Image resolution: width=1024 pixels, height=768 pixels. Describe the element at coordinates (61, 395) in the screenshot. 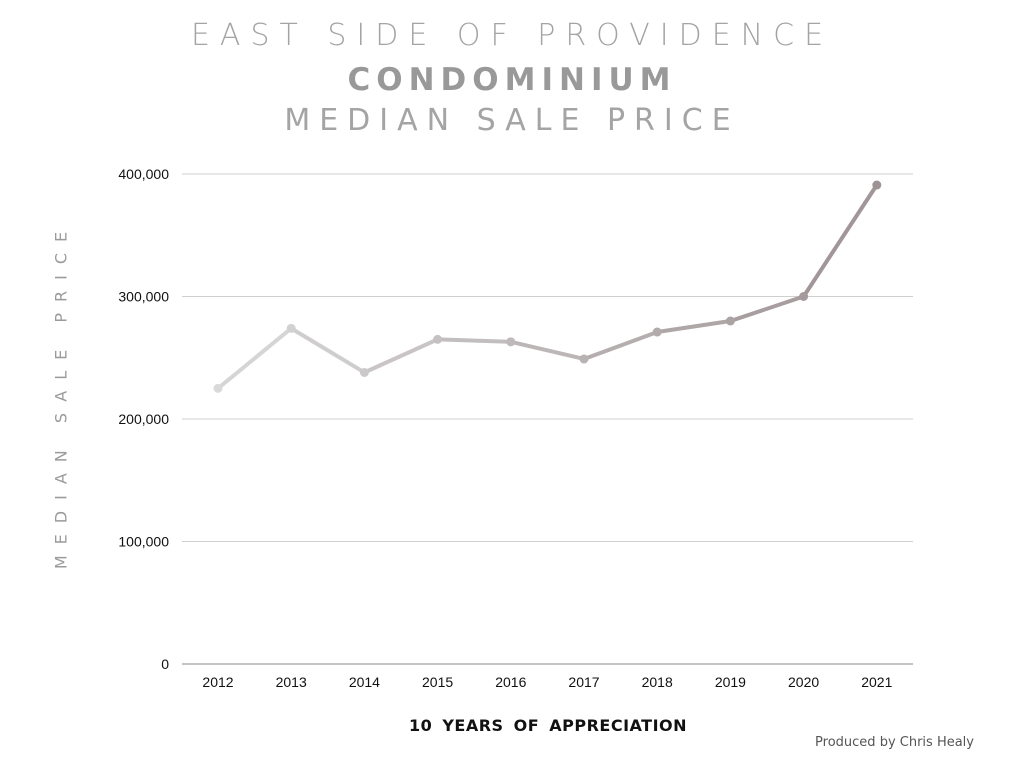

I see `y-axis-label: MEDIAN SALE PRICE` at that location.